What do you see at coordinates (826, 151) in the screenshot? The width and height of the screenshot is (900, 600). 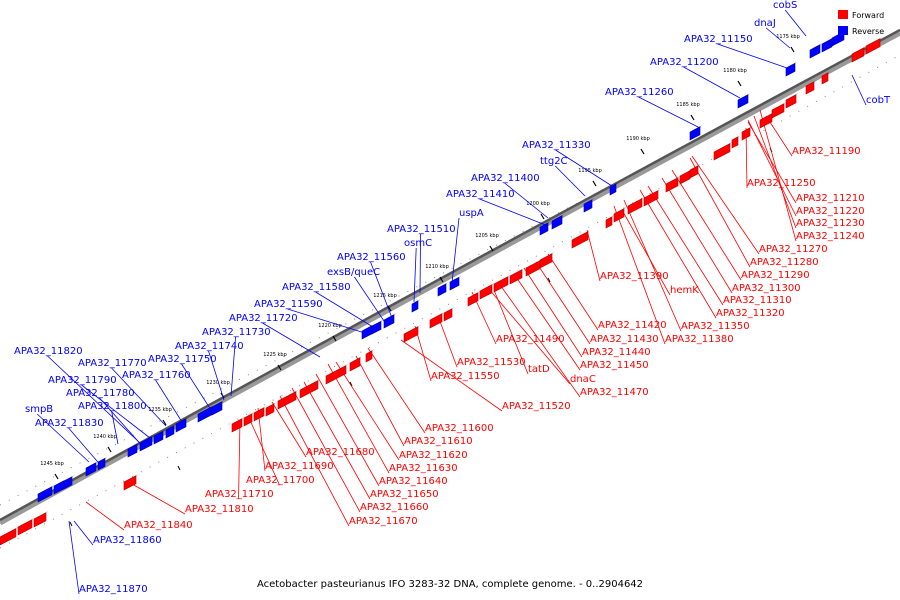 I see `forward-gene-label: APA32_11190` at bounding box center [826, 151].